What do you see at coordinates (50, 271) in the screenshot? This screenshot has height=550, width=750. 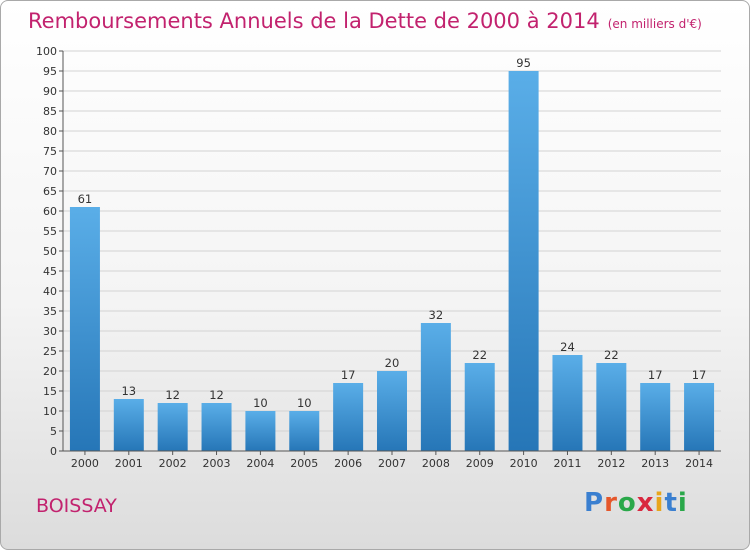 I see `y-tick-label: 45` at bounding box center [50, 271].